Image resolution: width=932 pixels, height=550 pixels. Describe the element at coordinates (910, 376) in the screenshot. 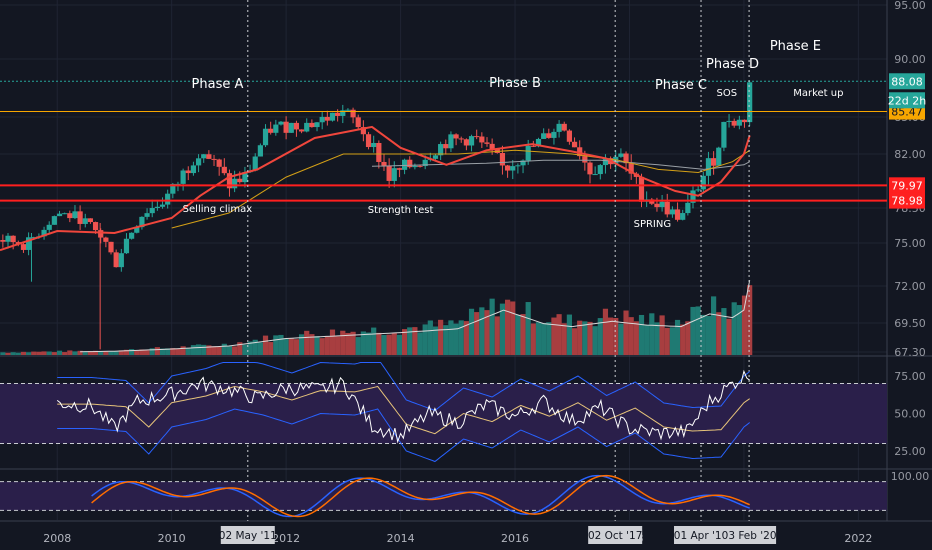

I see `rsi-tick-label: 75.00` at that location.